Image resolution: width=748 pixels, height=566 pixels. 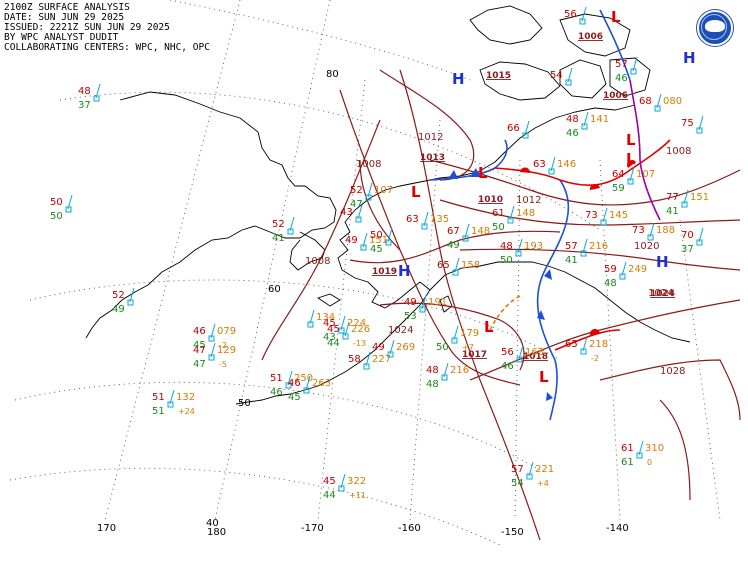 I want to click on lat-label-40: 40, so click(x=212, y=523).